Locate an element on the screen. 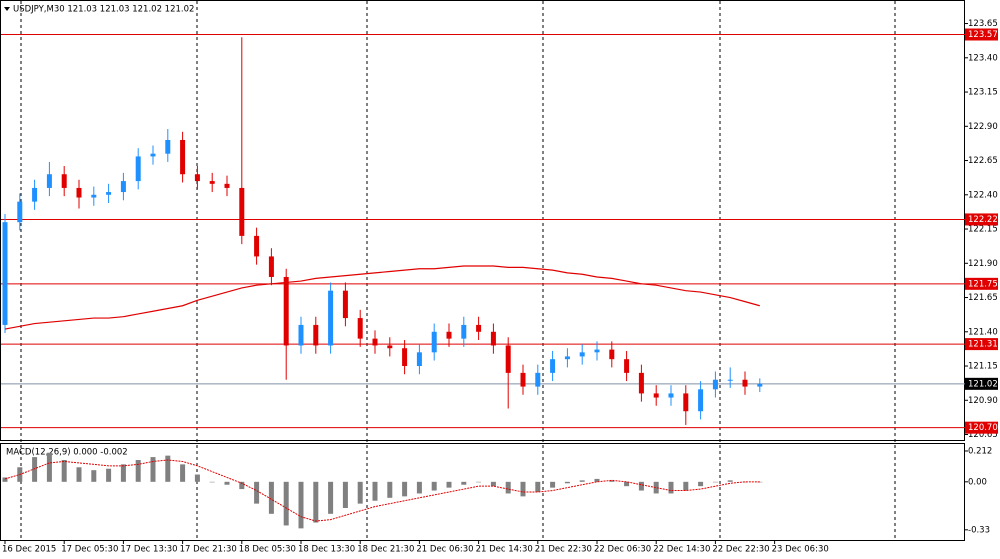 This screenshot has width=1000, height=559. menu-arrow is located at coordinates (7, 9).